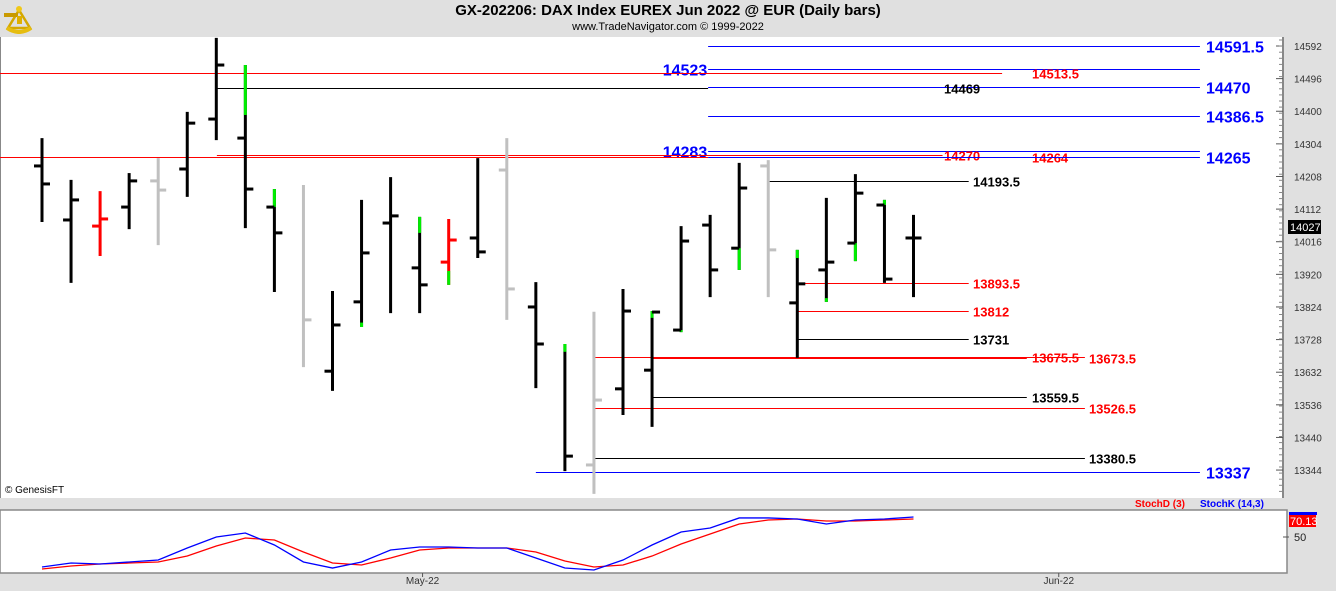 The image size is (1336, 591). Describe the element at coordinates (1112, 459) in the screenshot. I see `level-label: 13380.5` at that location.